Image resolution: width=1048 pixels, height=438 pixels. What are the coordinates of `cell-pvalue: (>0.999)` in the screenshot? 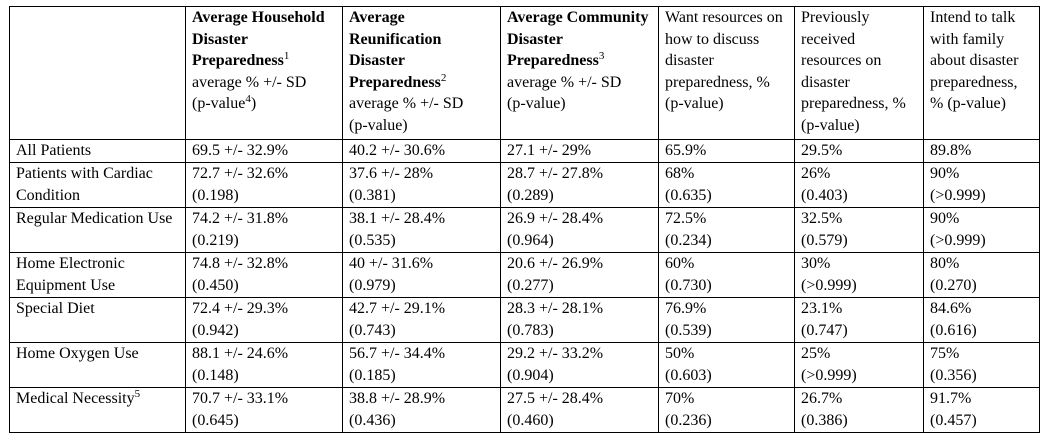 It's located at (829, 375).